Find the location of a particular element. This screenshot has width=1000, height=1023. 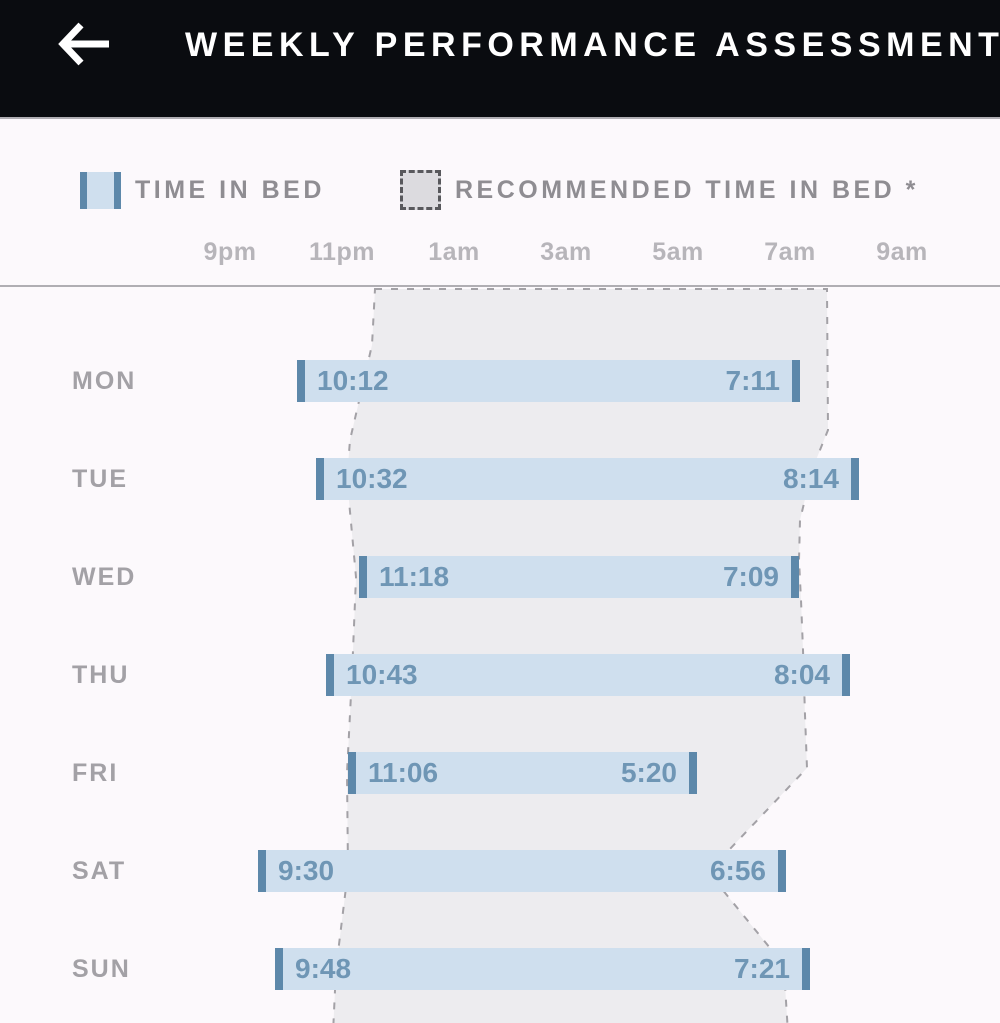

axis-tick-label: 7am is located at coordinates (790, 252).